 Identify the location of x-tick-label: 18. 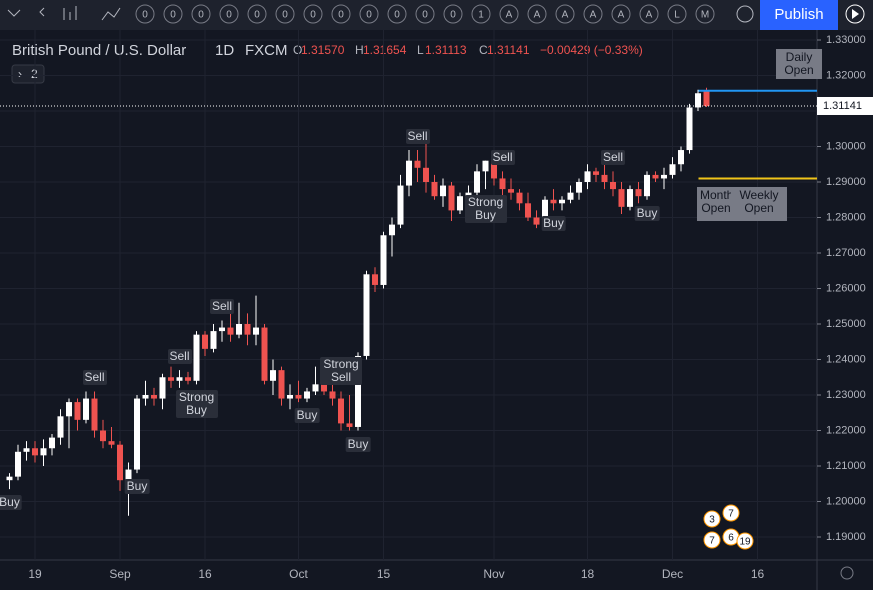
(588, 574).